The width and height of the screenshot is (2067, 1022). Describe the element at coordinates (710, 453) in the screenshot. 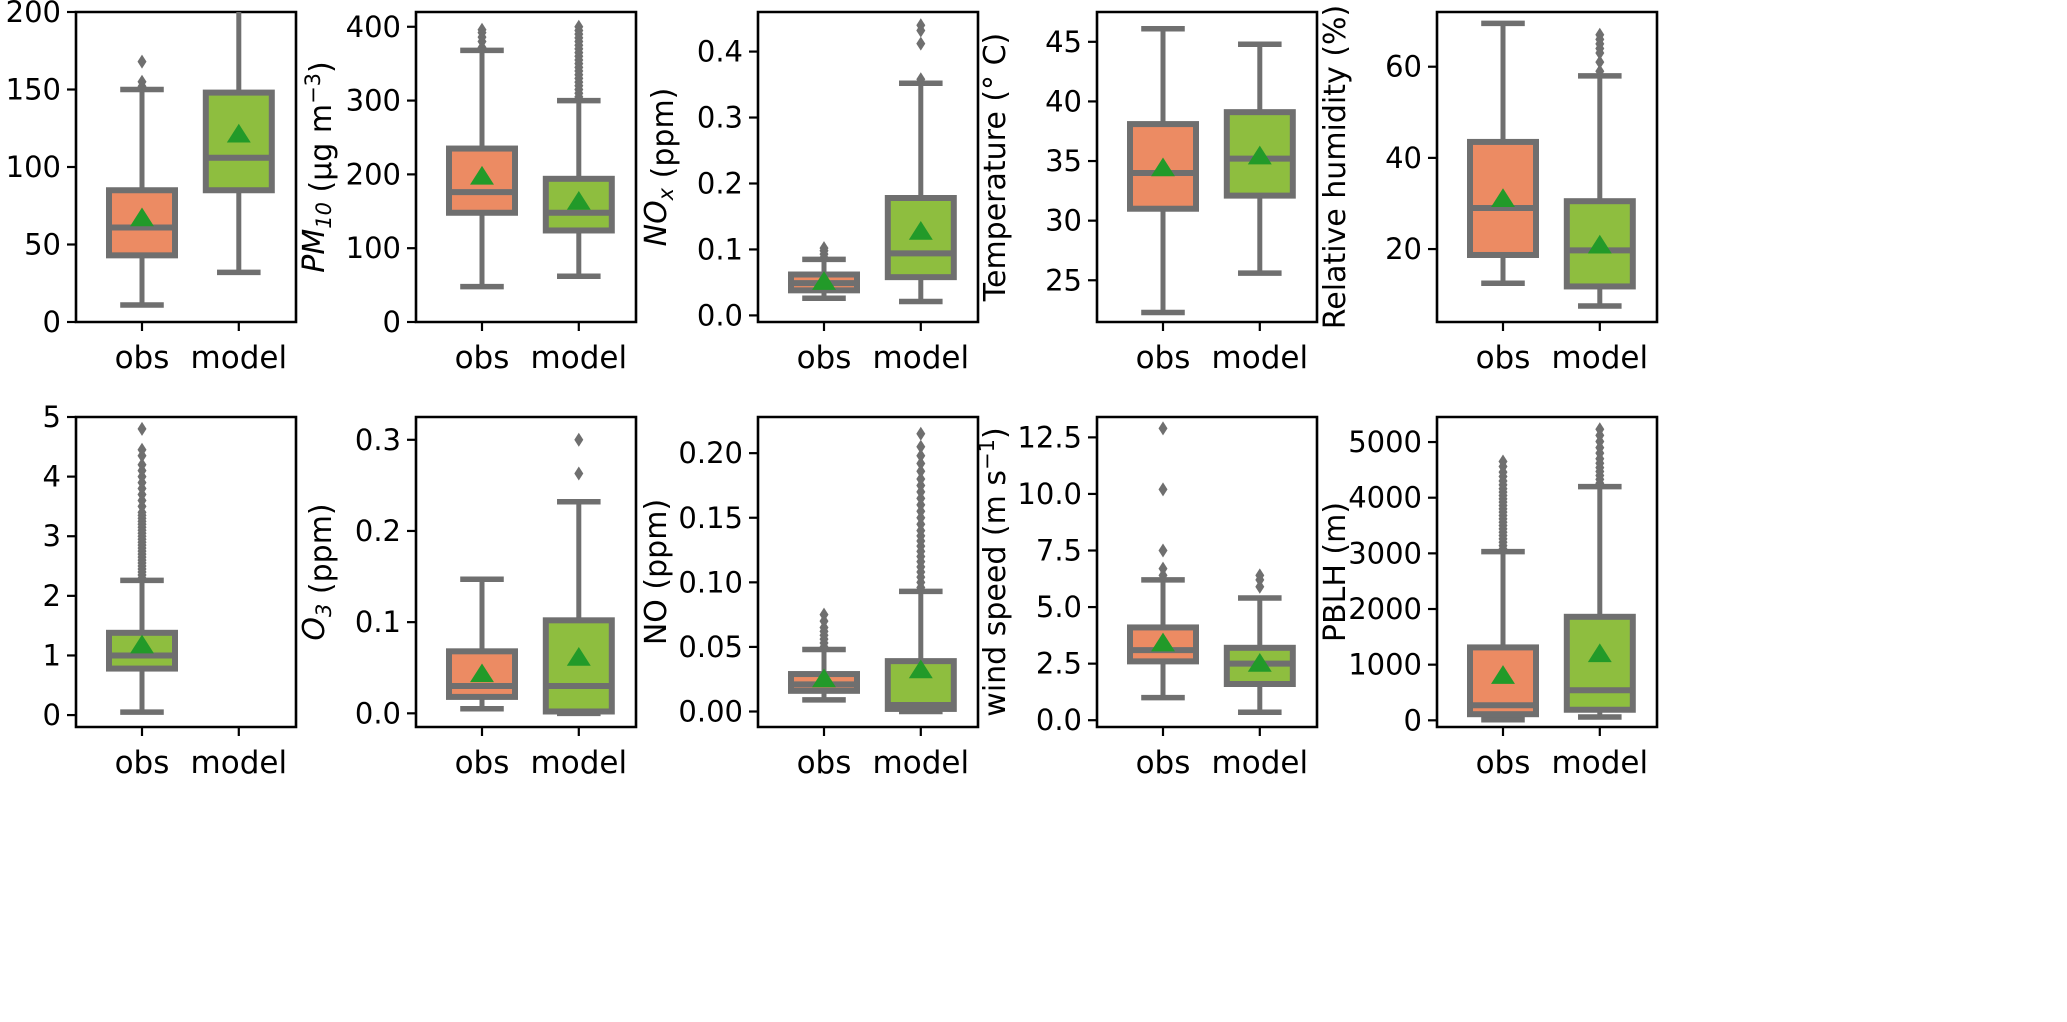

I see `y-tick-label: 0.20` at that location.